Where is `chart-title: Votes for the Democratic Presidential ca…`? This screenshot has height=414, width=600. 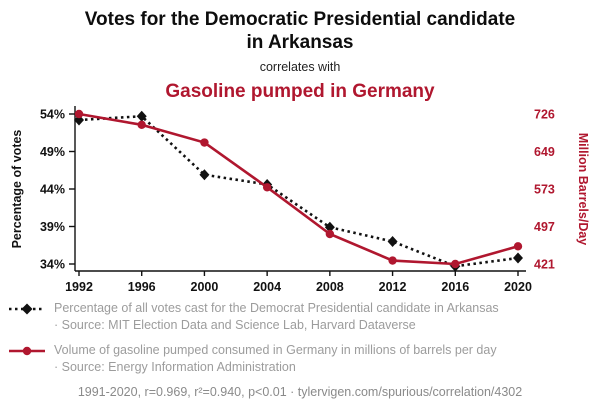
chart-title: Votes for the Democratic Presidential ca… is located at coordinates (300, 31).